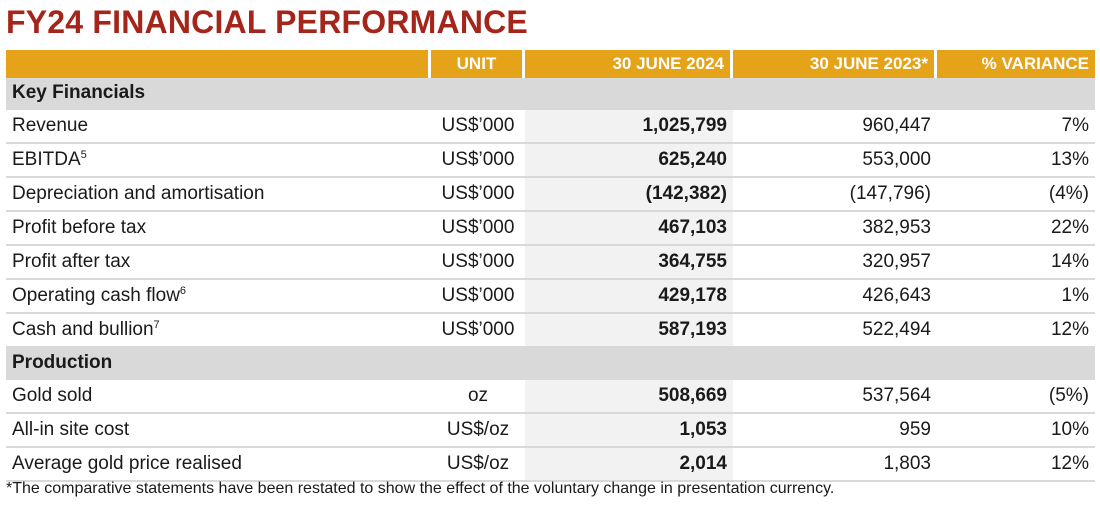  Describe the element at coordinates (629, 331) in the screenshot. I see `row-current-value: 587,193` at that location.